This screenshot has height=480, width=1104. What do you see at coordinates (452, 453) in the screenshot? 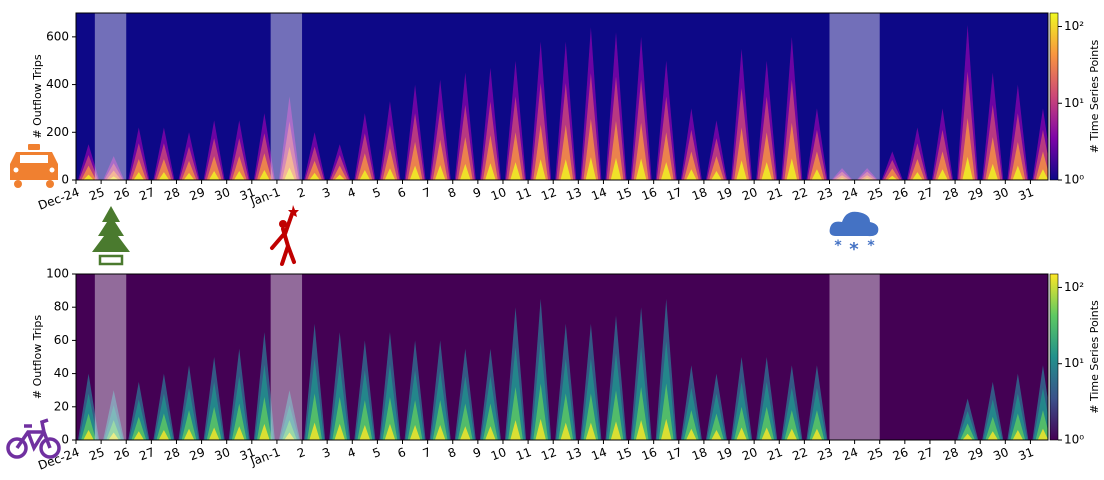
I see `x-tick-label: 8` at bounding box center [452, 453].